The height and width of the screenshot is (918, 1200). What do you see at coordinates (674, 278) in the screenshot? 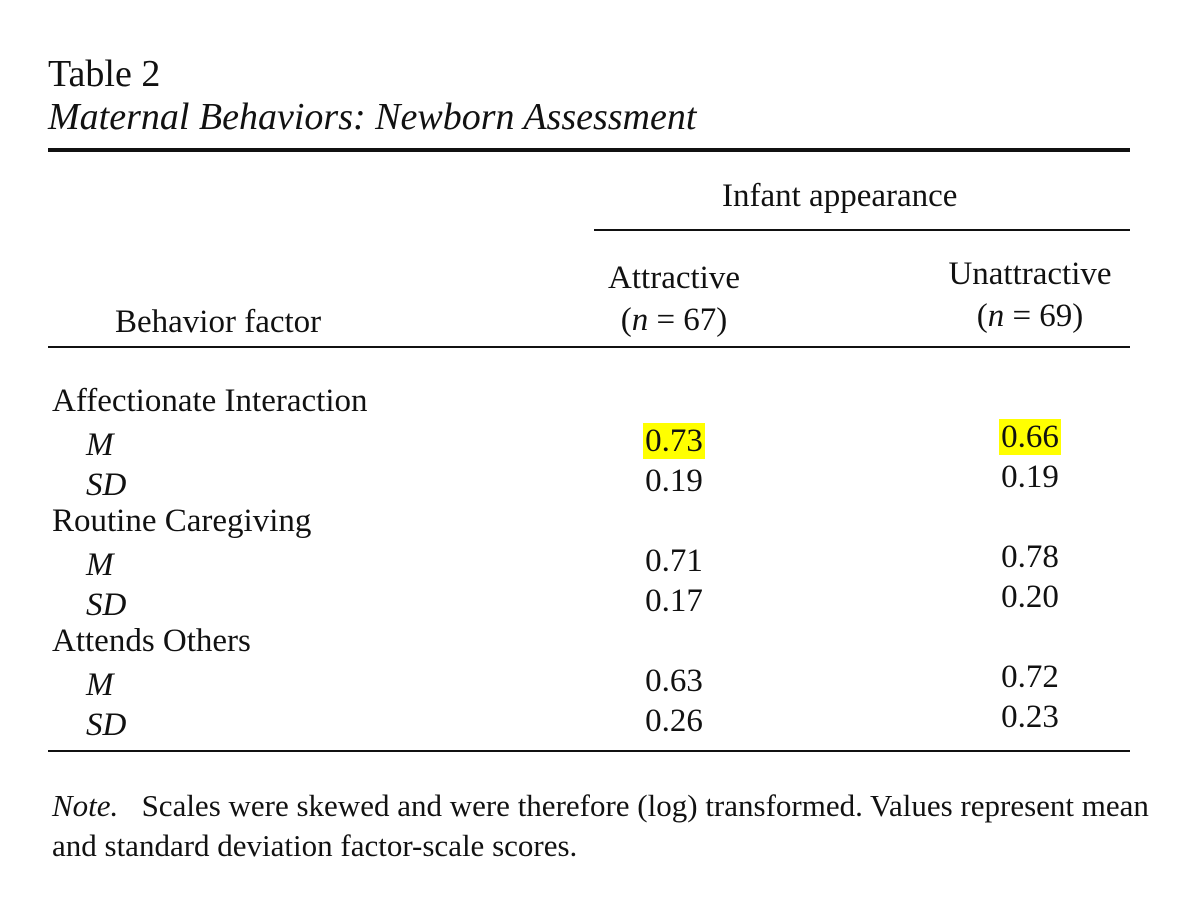
I see `col-header-attractive: Attractive` at bounding box center [674, 278].